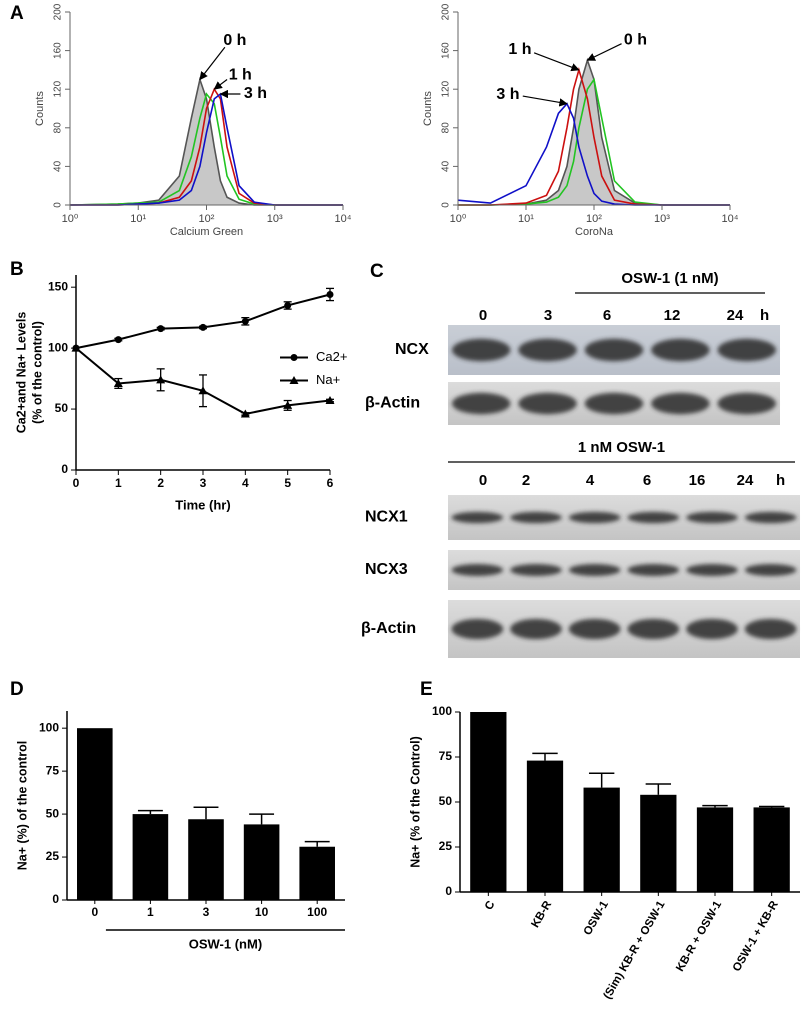  Describe the element at coordinates (40, 108) in the screenshot. I see `y-axis-title: Counts` at that location.